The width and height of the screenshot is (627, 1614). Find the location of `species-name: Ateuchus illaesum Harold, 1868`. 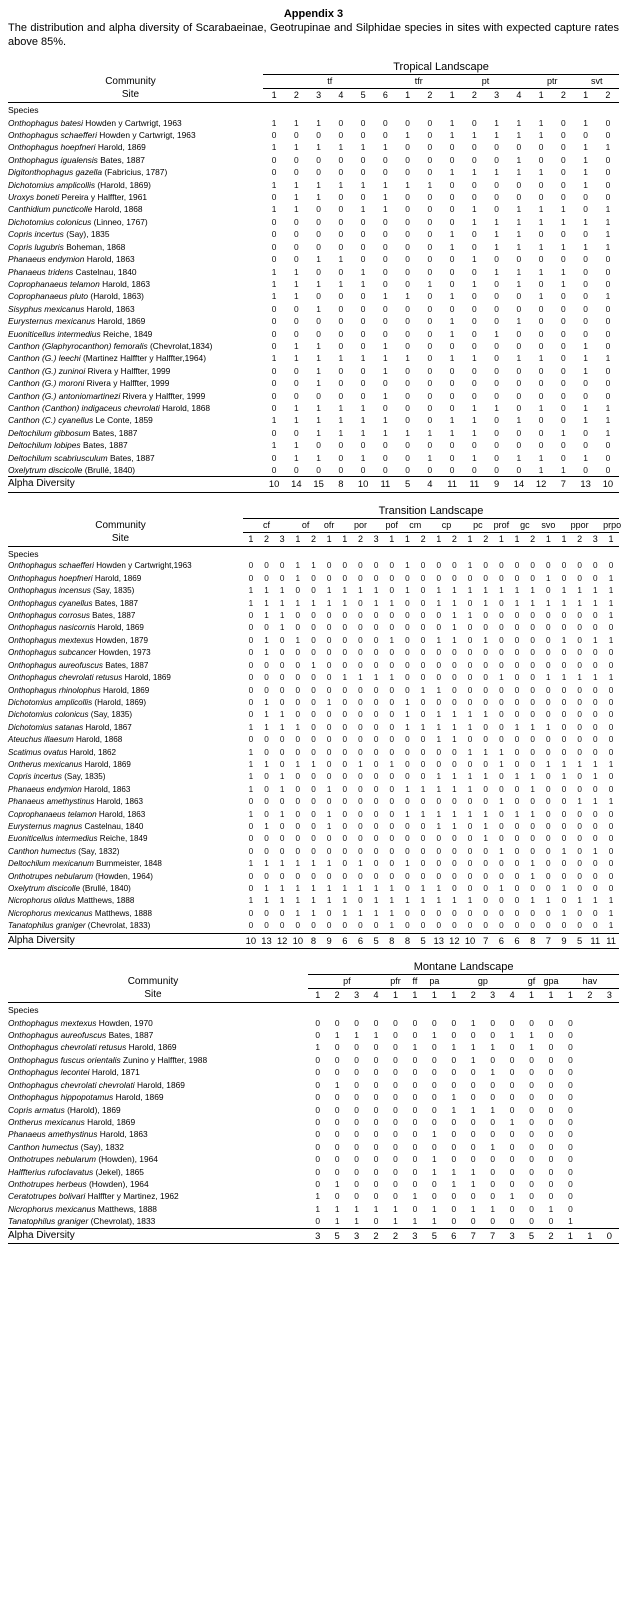

species-name: Ateuchus illaesum Harold, 1868 is located at coordinates (65, 740).